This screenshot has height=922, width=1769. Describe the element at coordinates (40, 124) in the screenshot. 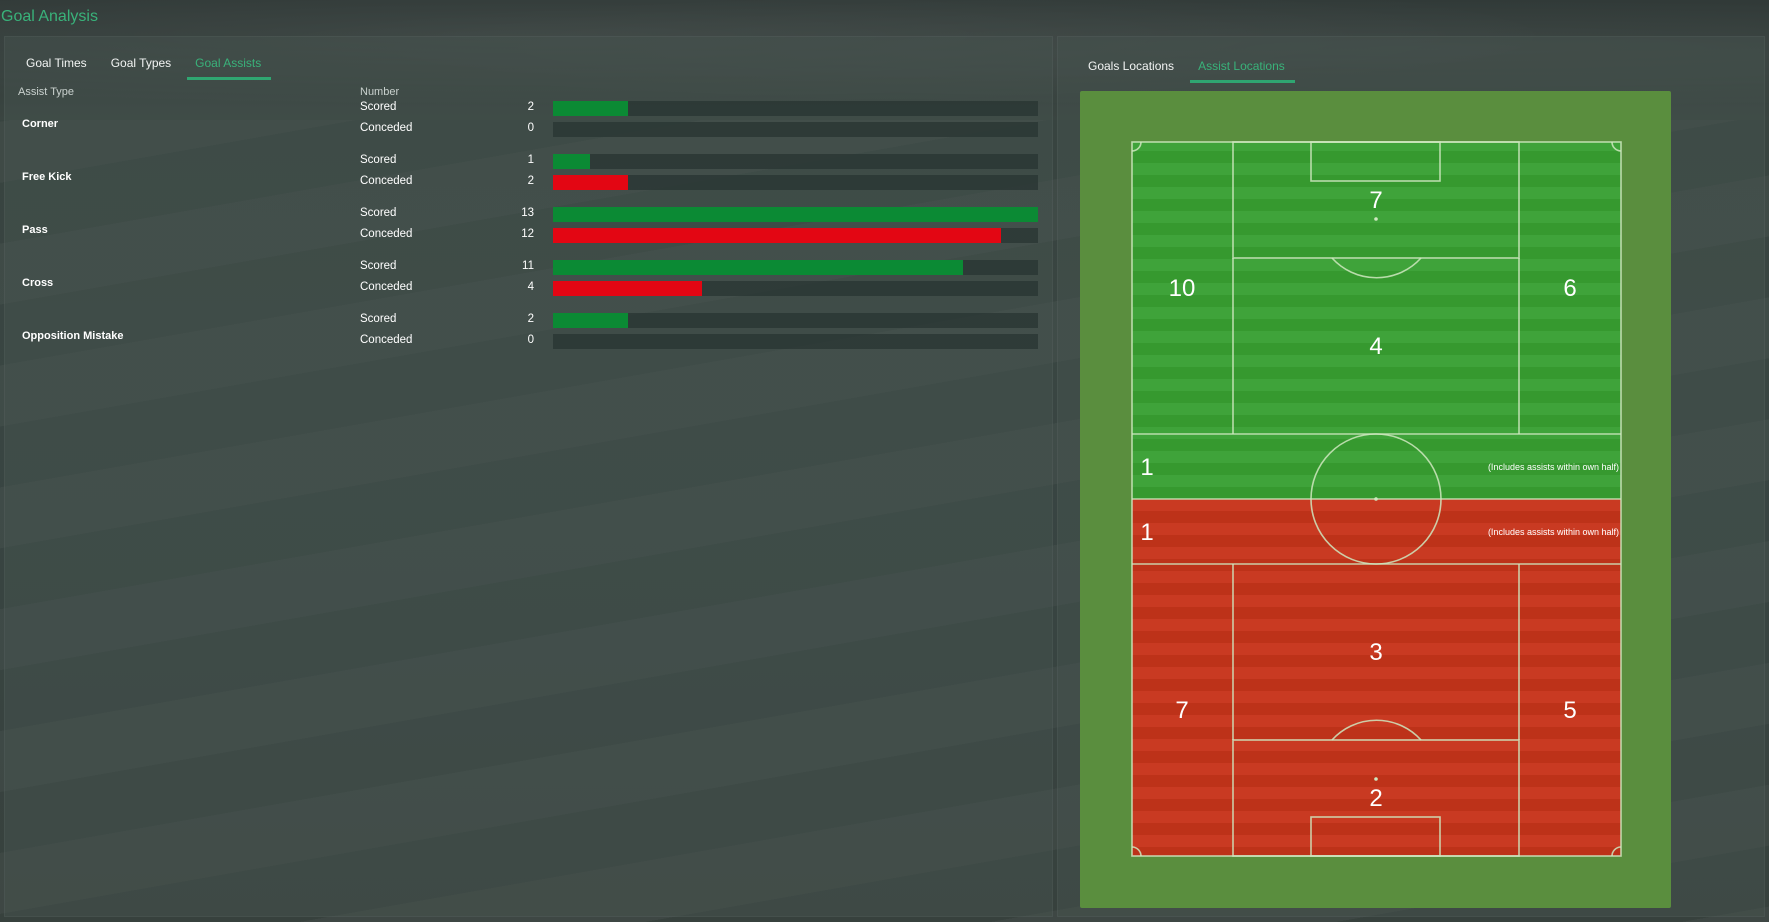

I see `assist-type-label: Corner` at that location.